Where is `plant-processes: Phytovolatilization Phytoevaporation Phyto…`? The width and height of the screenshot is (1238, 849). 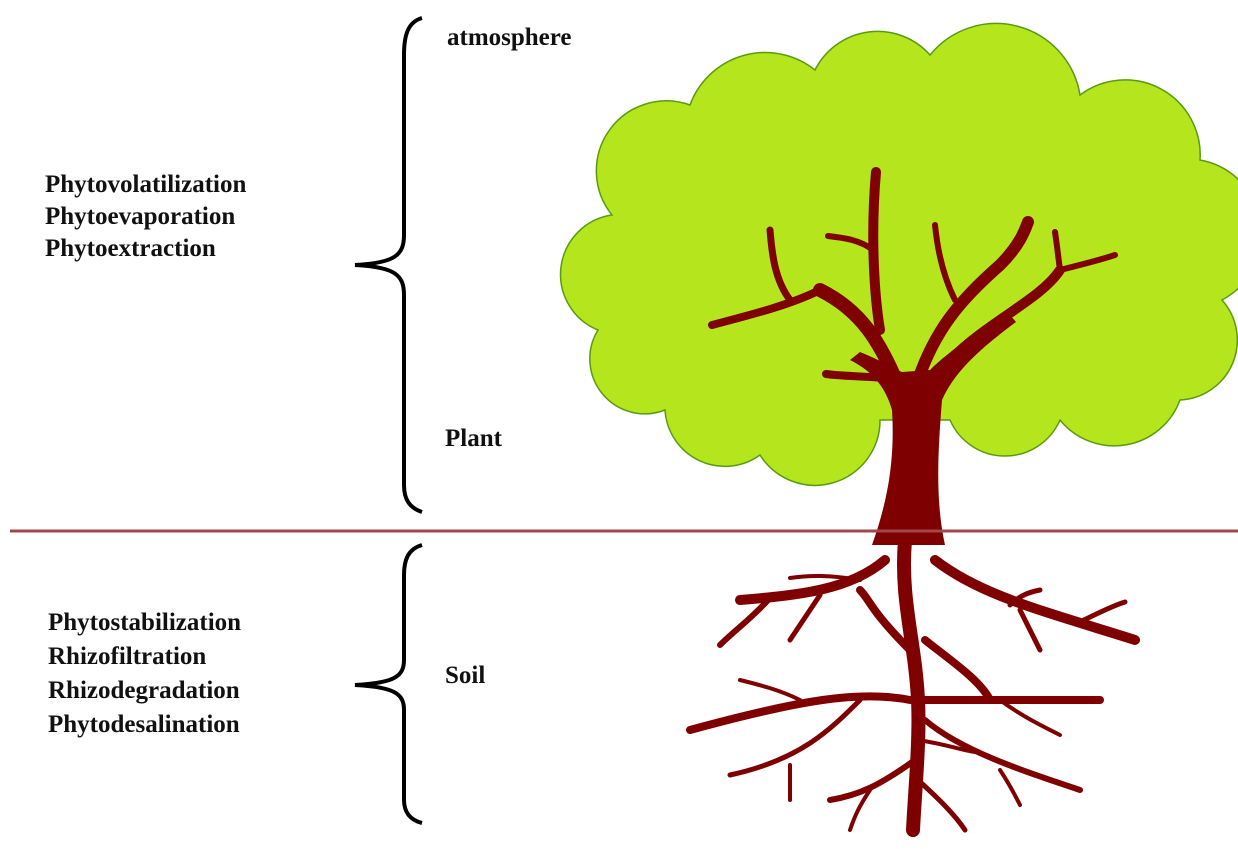 plant-processes: Phytovolatilization Phytoevaporation Phyto… is located at coordinates (145, 216).